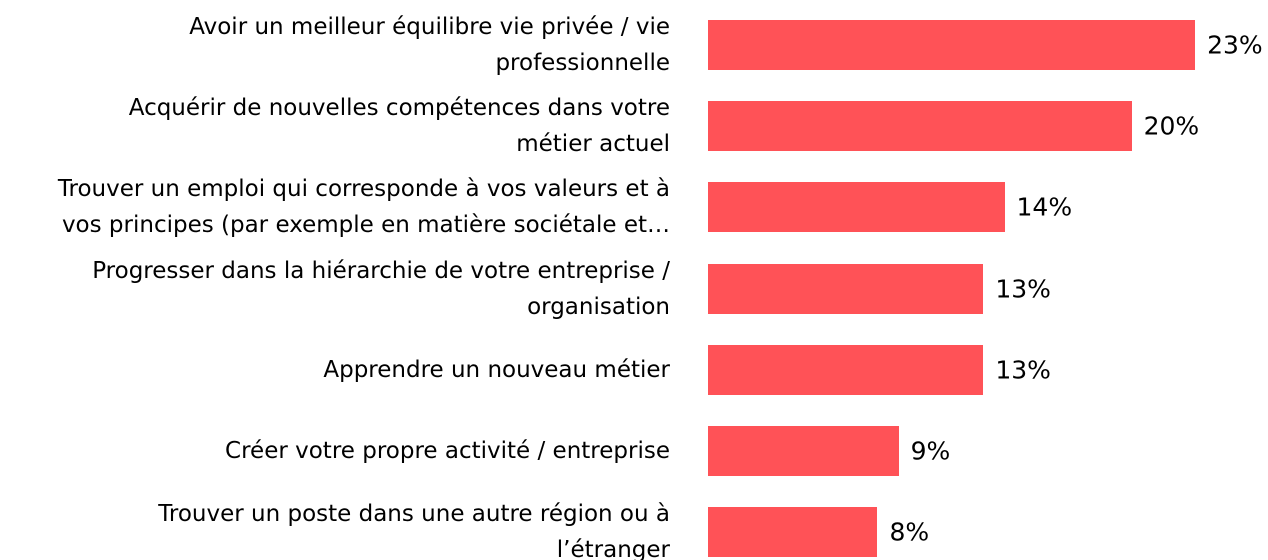 Image resolution: width=1268 pixels, height=560 pixels. Describe the element at coordinates (1235, 45) in the screenshot. I see `value-label: 23%` at that location.